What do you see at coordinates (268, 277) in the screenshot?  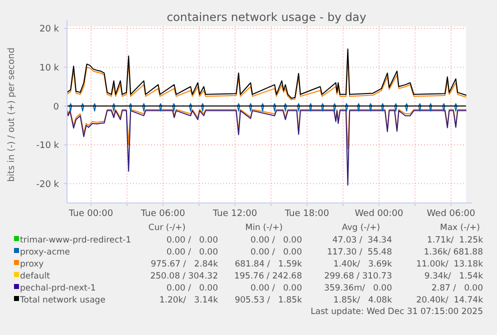 I see `text: 195.76 / 242.68` at bounding box center [268, 277].